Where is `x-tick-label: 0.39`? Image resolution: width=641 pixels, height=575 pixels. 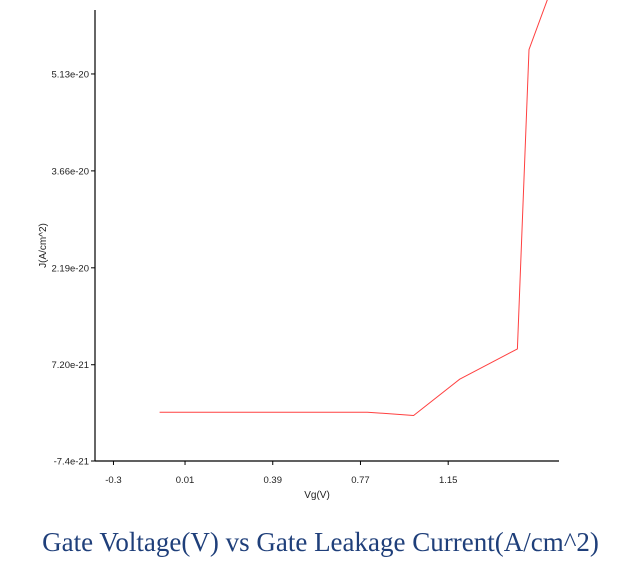
x-tick-label: 0.39 is located at coordinates (273, 480).